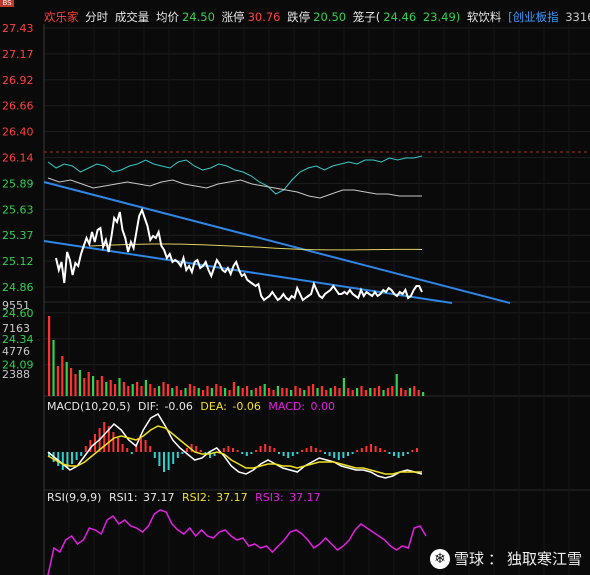 The image size is (590, 575). What do you see at coordinates (236, 356) in the screenshot?
I see `volume-bars` at bounding box center [236, 356].